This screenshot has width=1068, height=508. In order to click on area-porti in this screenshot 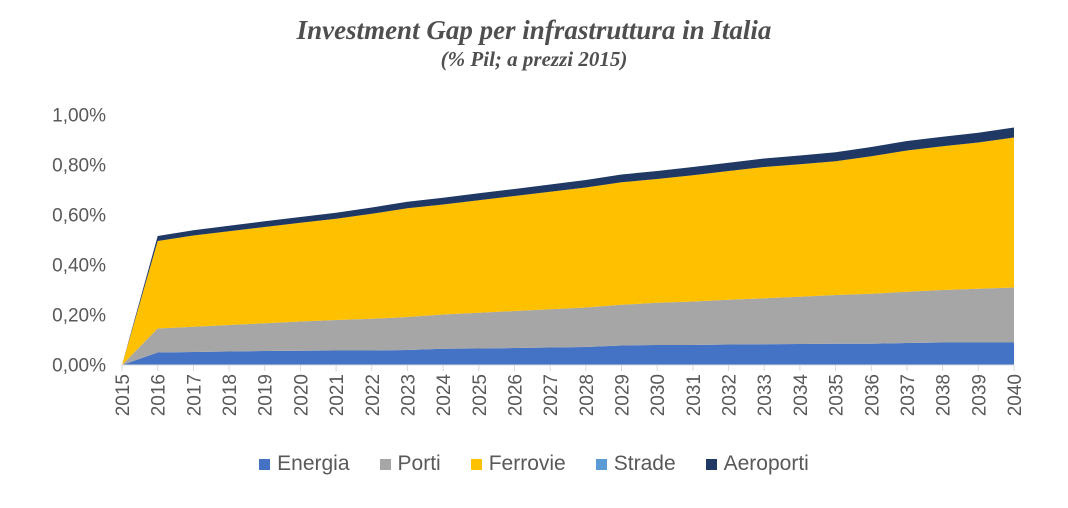, I will do `click(568, 326)`.